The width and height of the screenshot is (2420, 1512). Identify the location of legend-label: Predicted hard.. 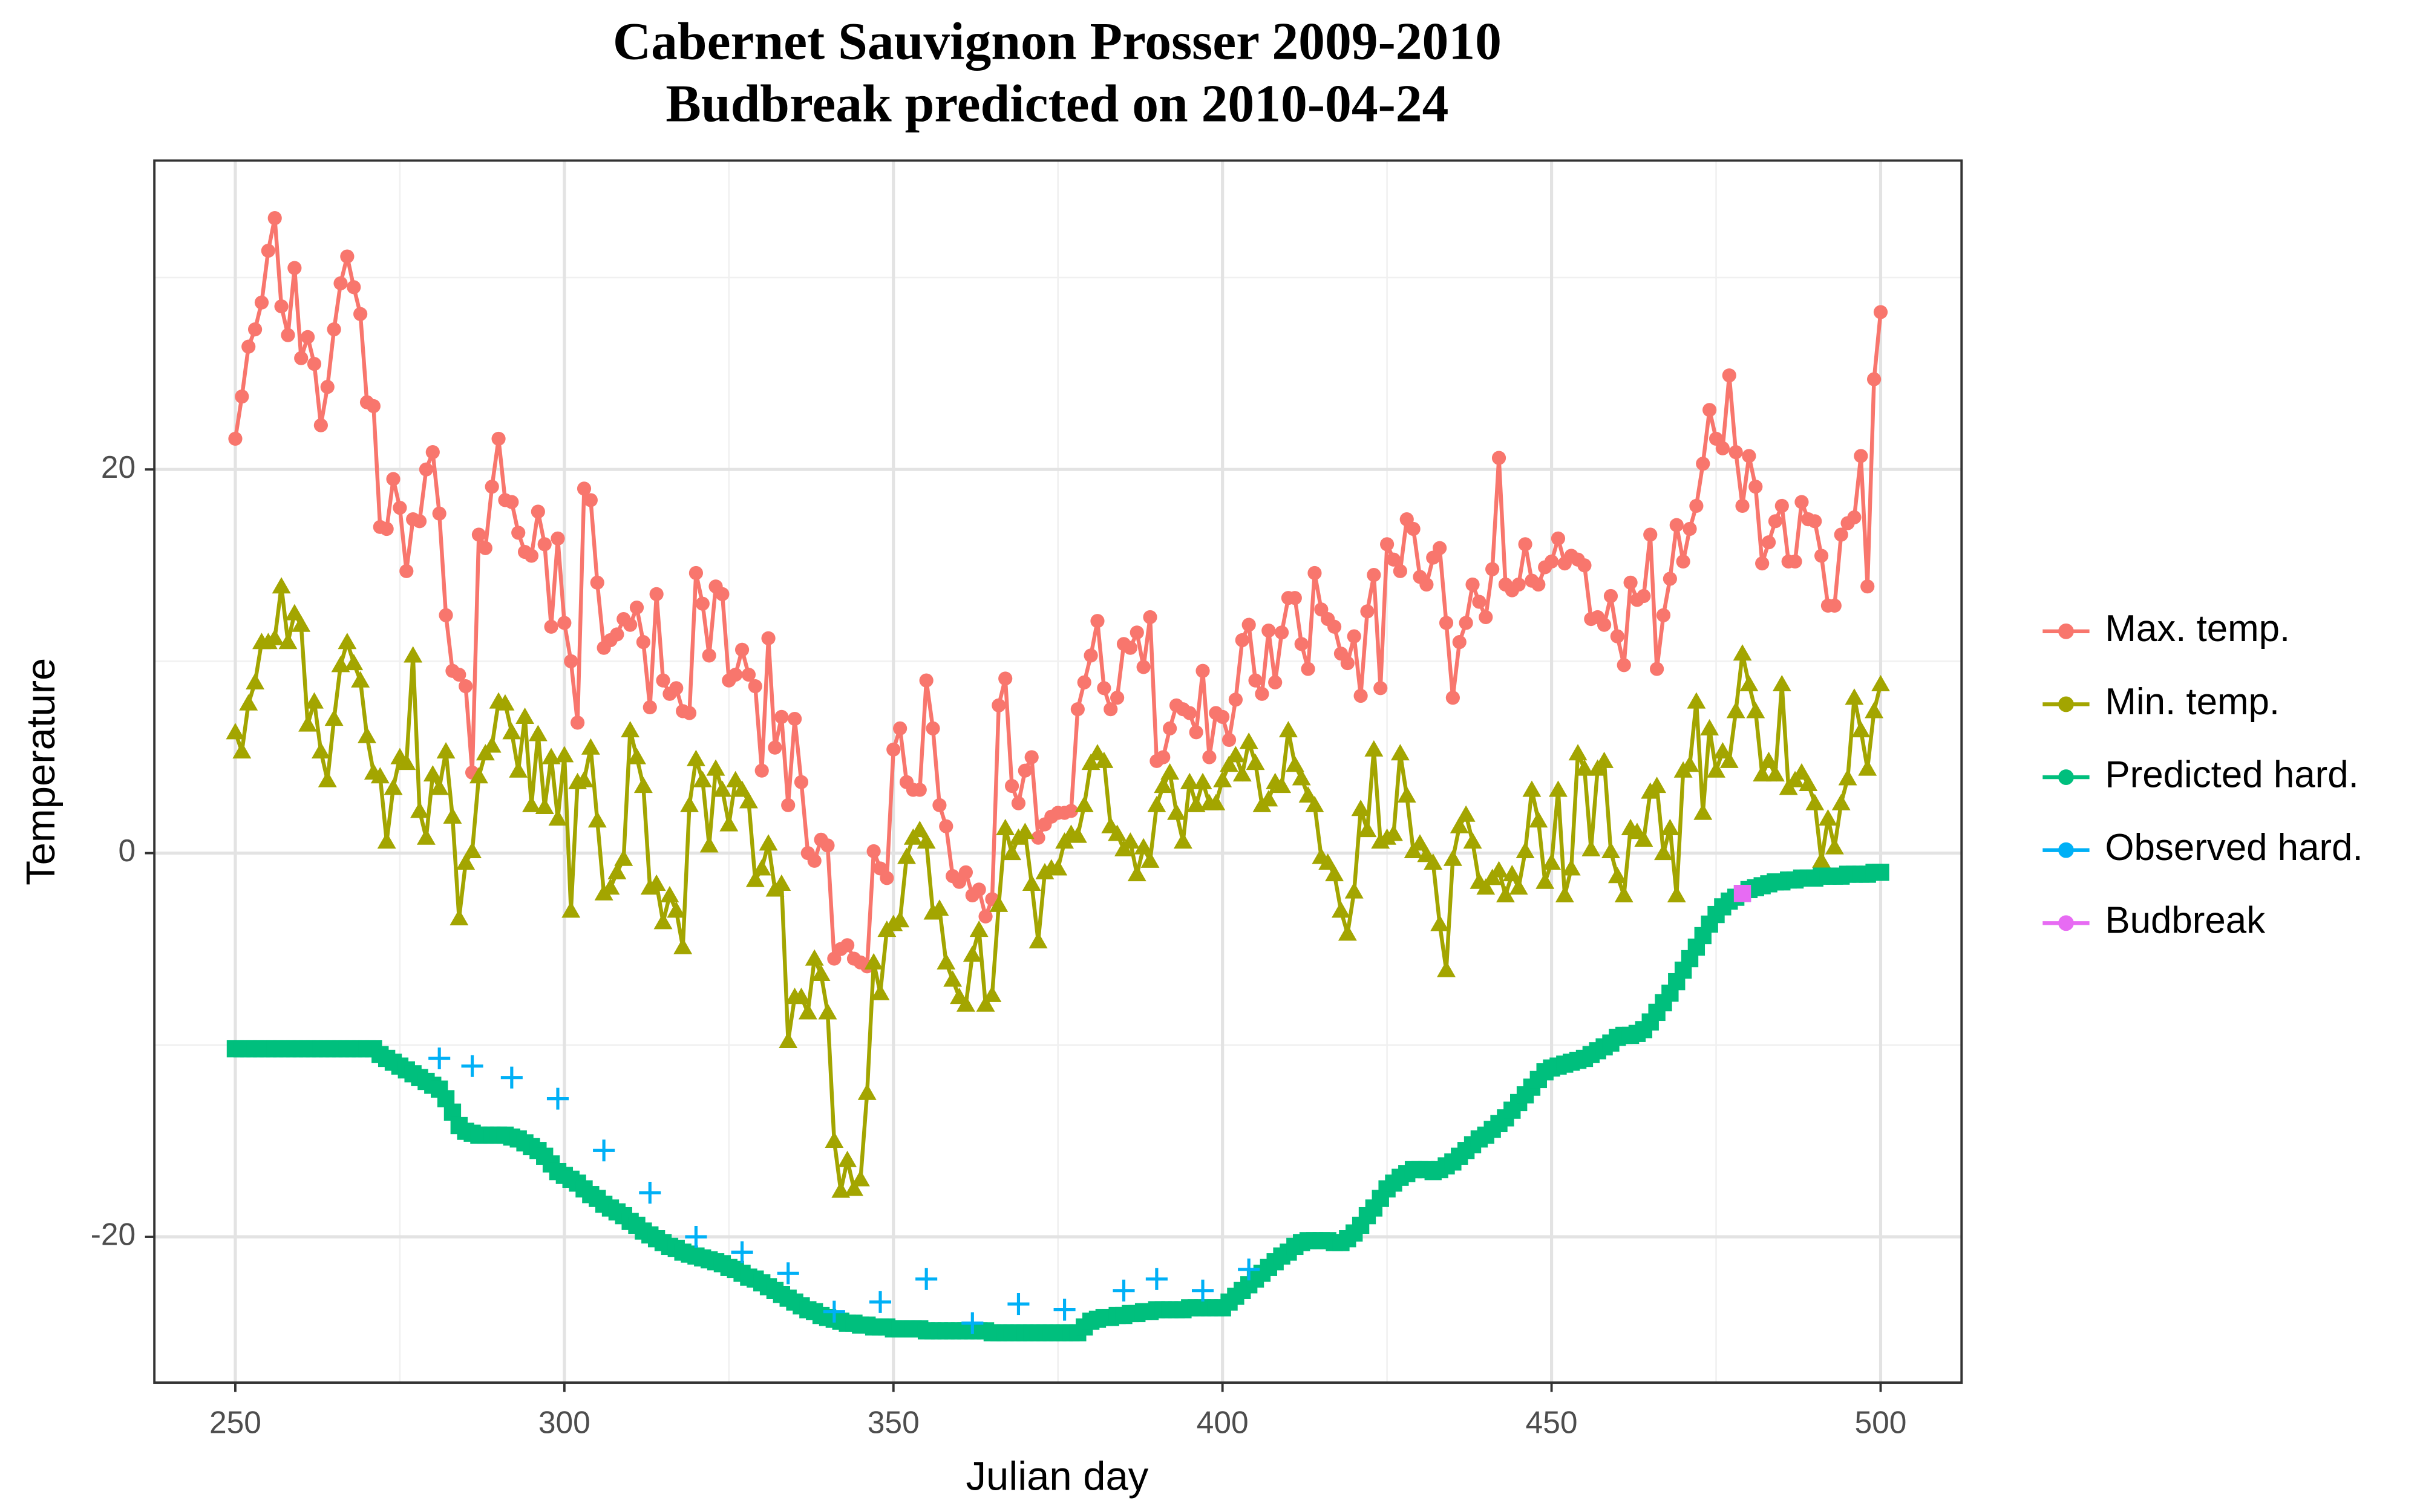
(2231, 774).